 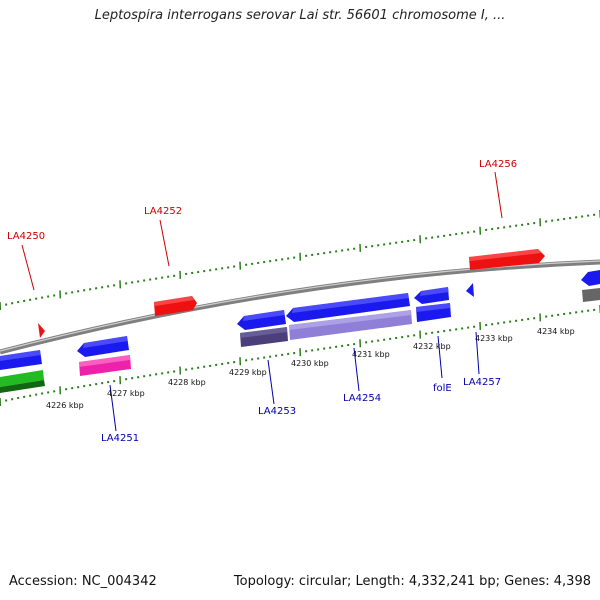 I want to click on kbp-label: 4228 kbp, so click(x=187, y=382).